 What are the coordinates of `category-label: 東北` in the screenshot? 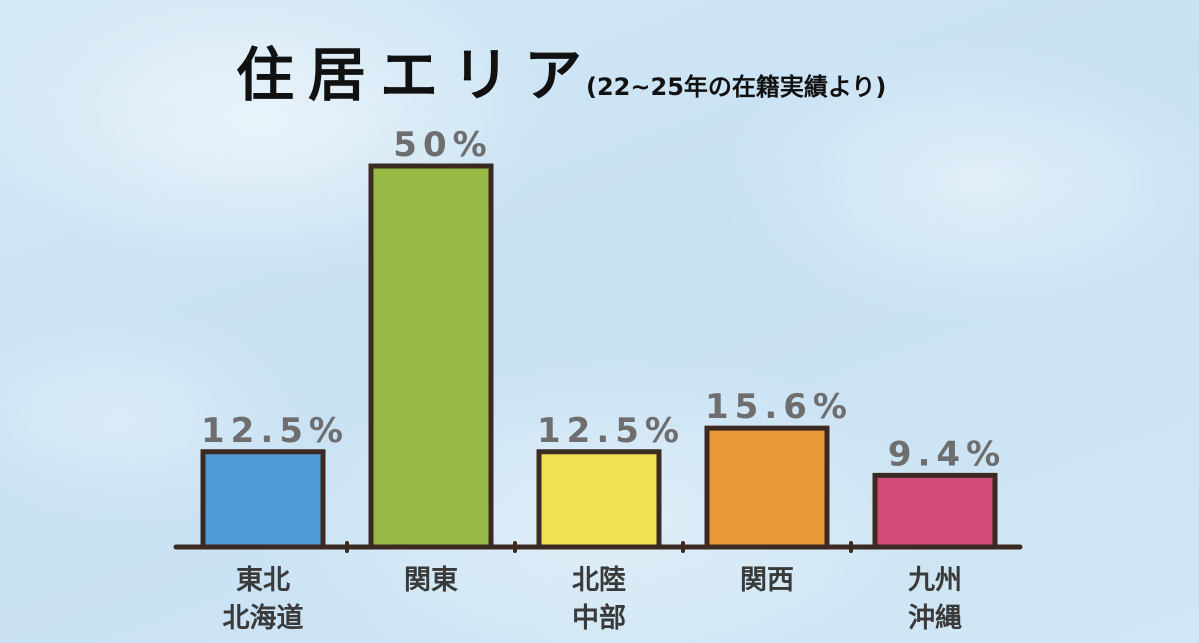 It's located at (263, 580).